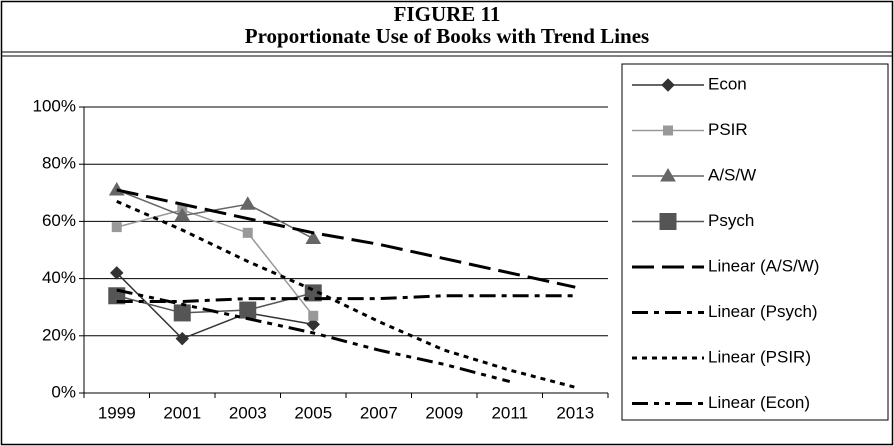 The height and width of the screenshot is (446, 894). What do you see at coordinates (728, 129) in the screenshot?
I see `legend-label: PSIR` at bounding box center [728, 129].